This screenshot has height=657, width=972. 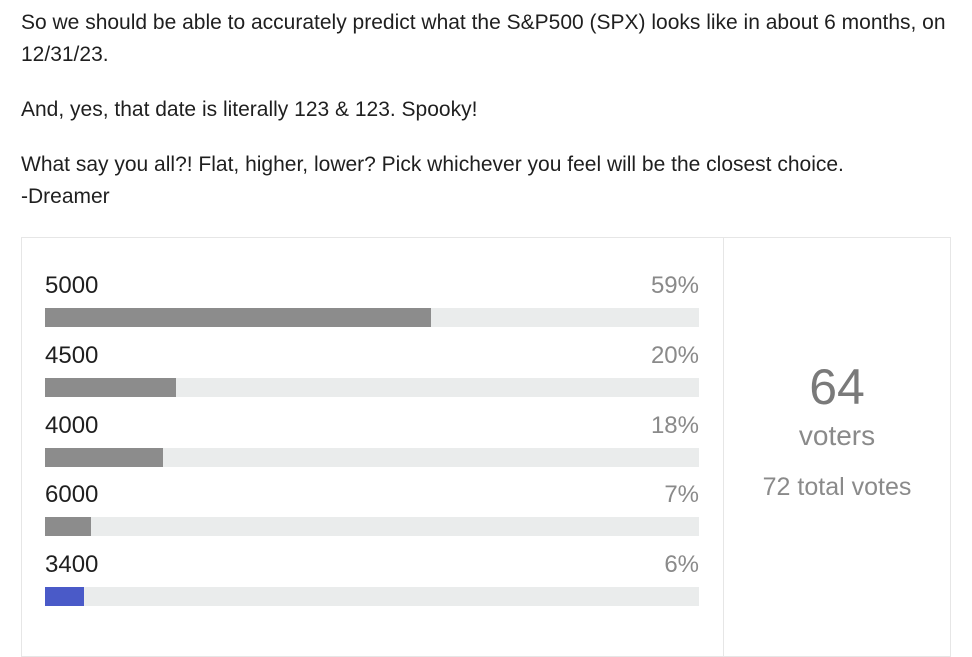 I want to click on poll-option: 3400 6%, so click(x=372, y=585).